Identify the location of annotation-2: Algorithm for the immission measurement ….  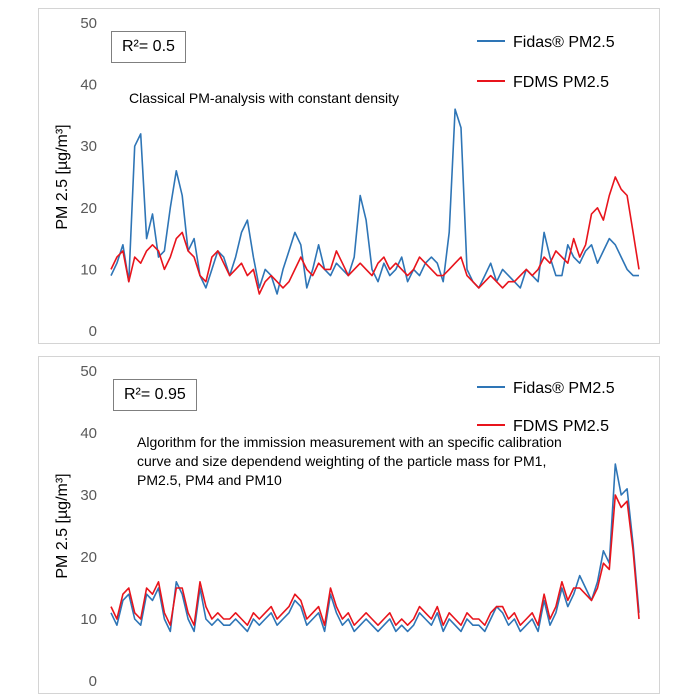
(349, 461).